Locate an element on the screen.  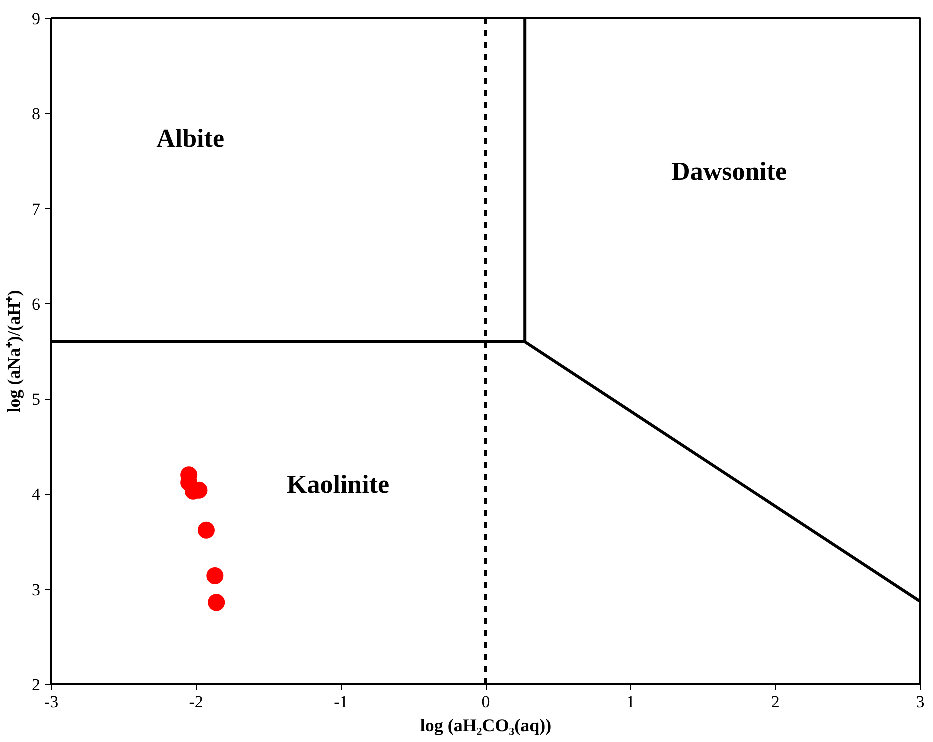
annotation: Kaolinite is located at coordinates (338, 485).